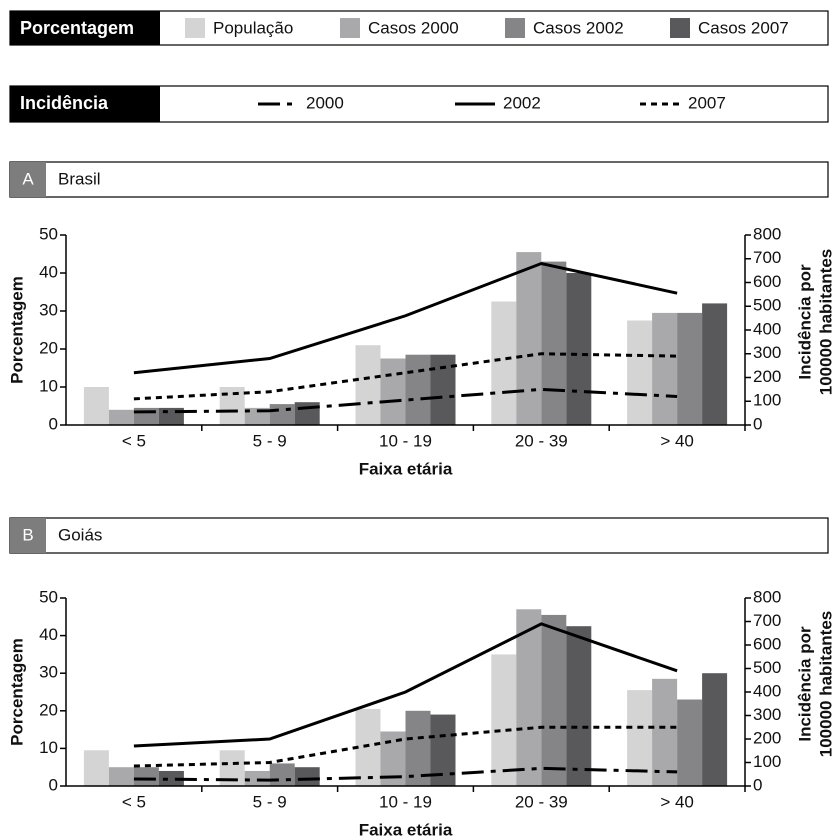 The height and width of the screenshot is (840, 838). What do you see at coordinates (253, 27) in the screenshot?
I see `legend-label: População` at bounding box center [253, 27].